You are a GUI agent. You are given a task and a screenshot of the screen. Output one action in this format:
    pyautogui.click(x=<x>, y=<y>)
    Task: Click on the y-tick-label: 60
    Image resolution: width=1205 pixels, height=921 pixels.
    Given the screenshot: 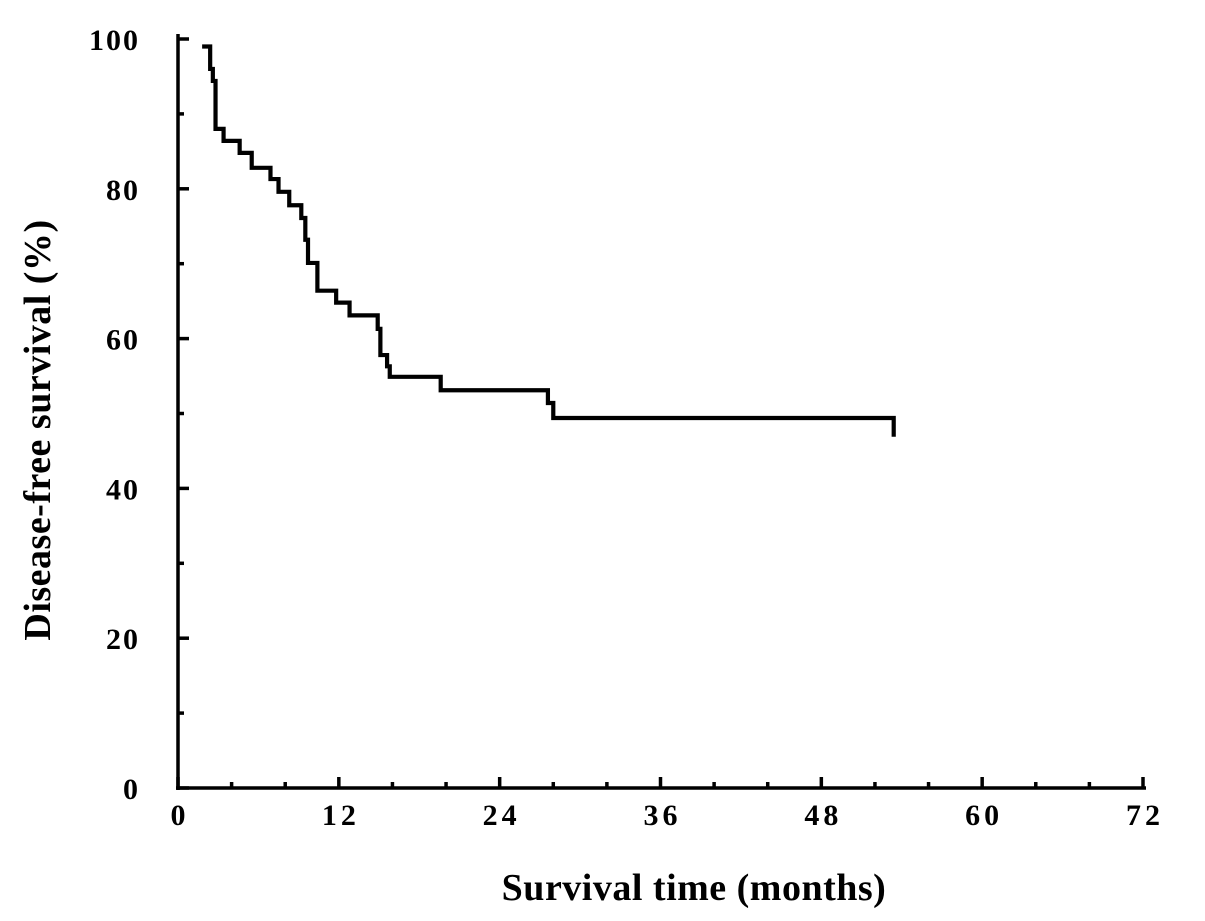 What is the action you would take?
    pyautogui.click(x=123, y=340)
    